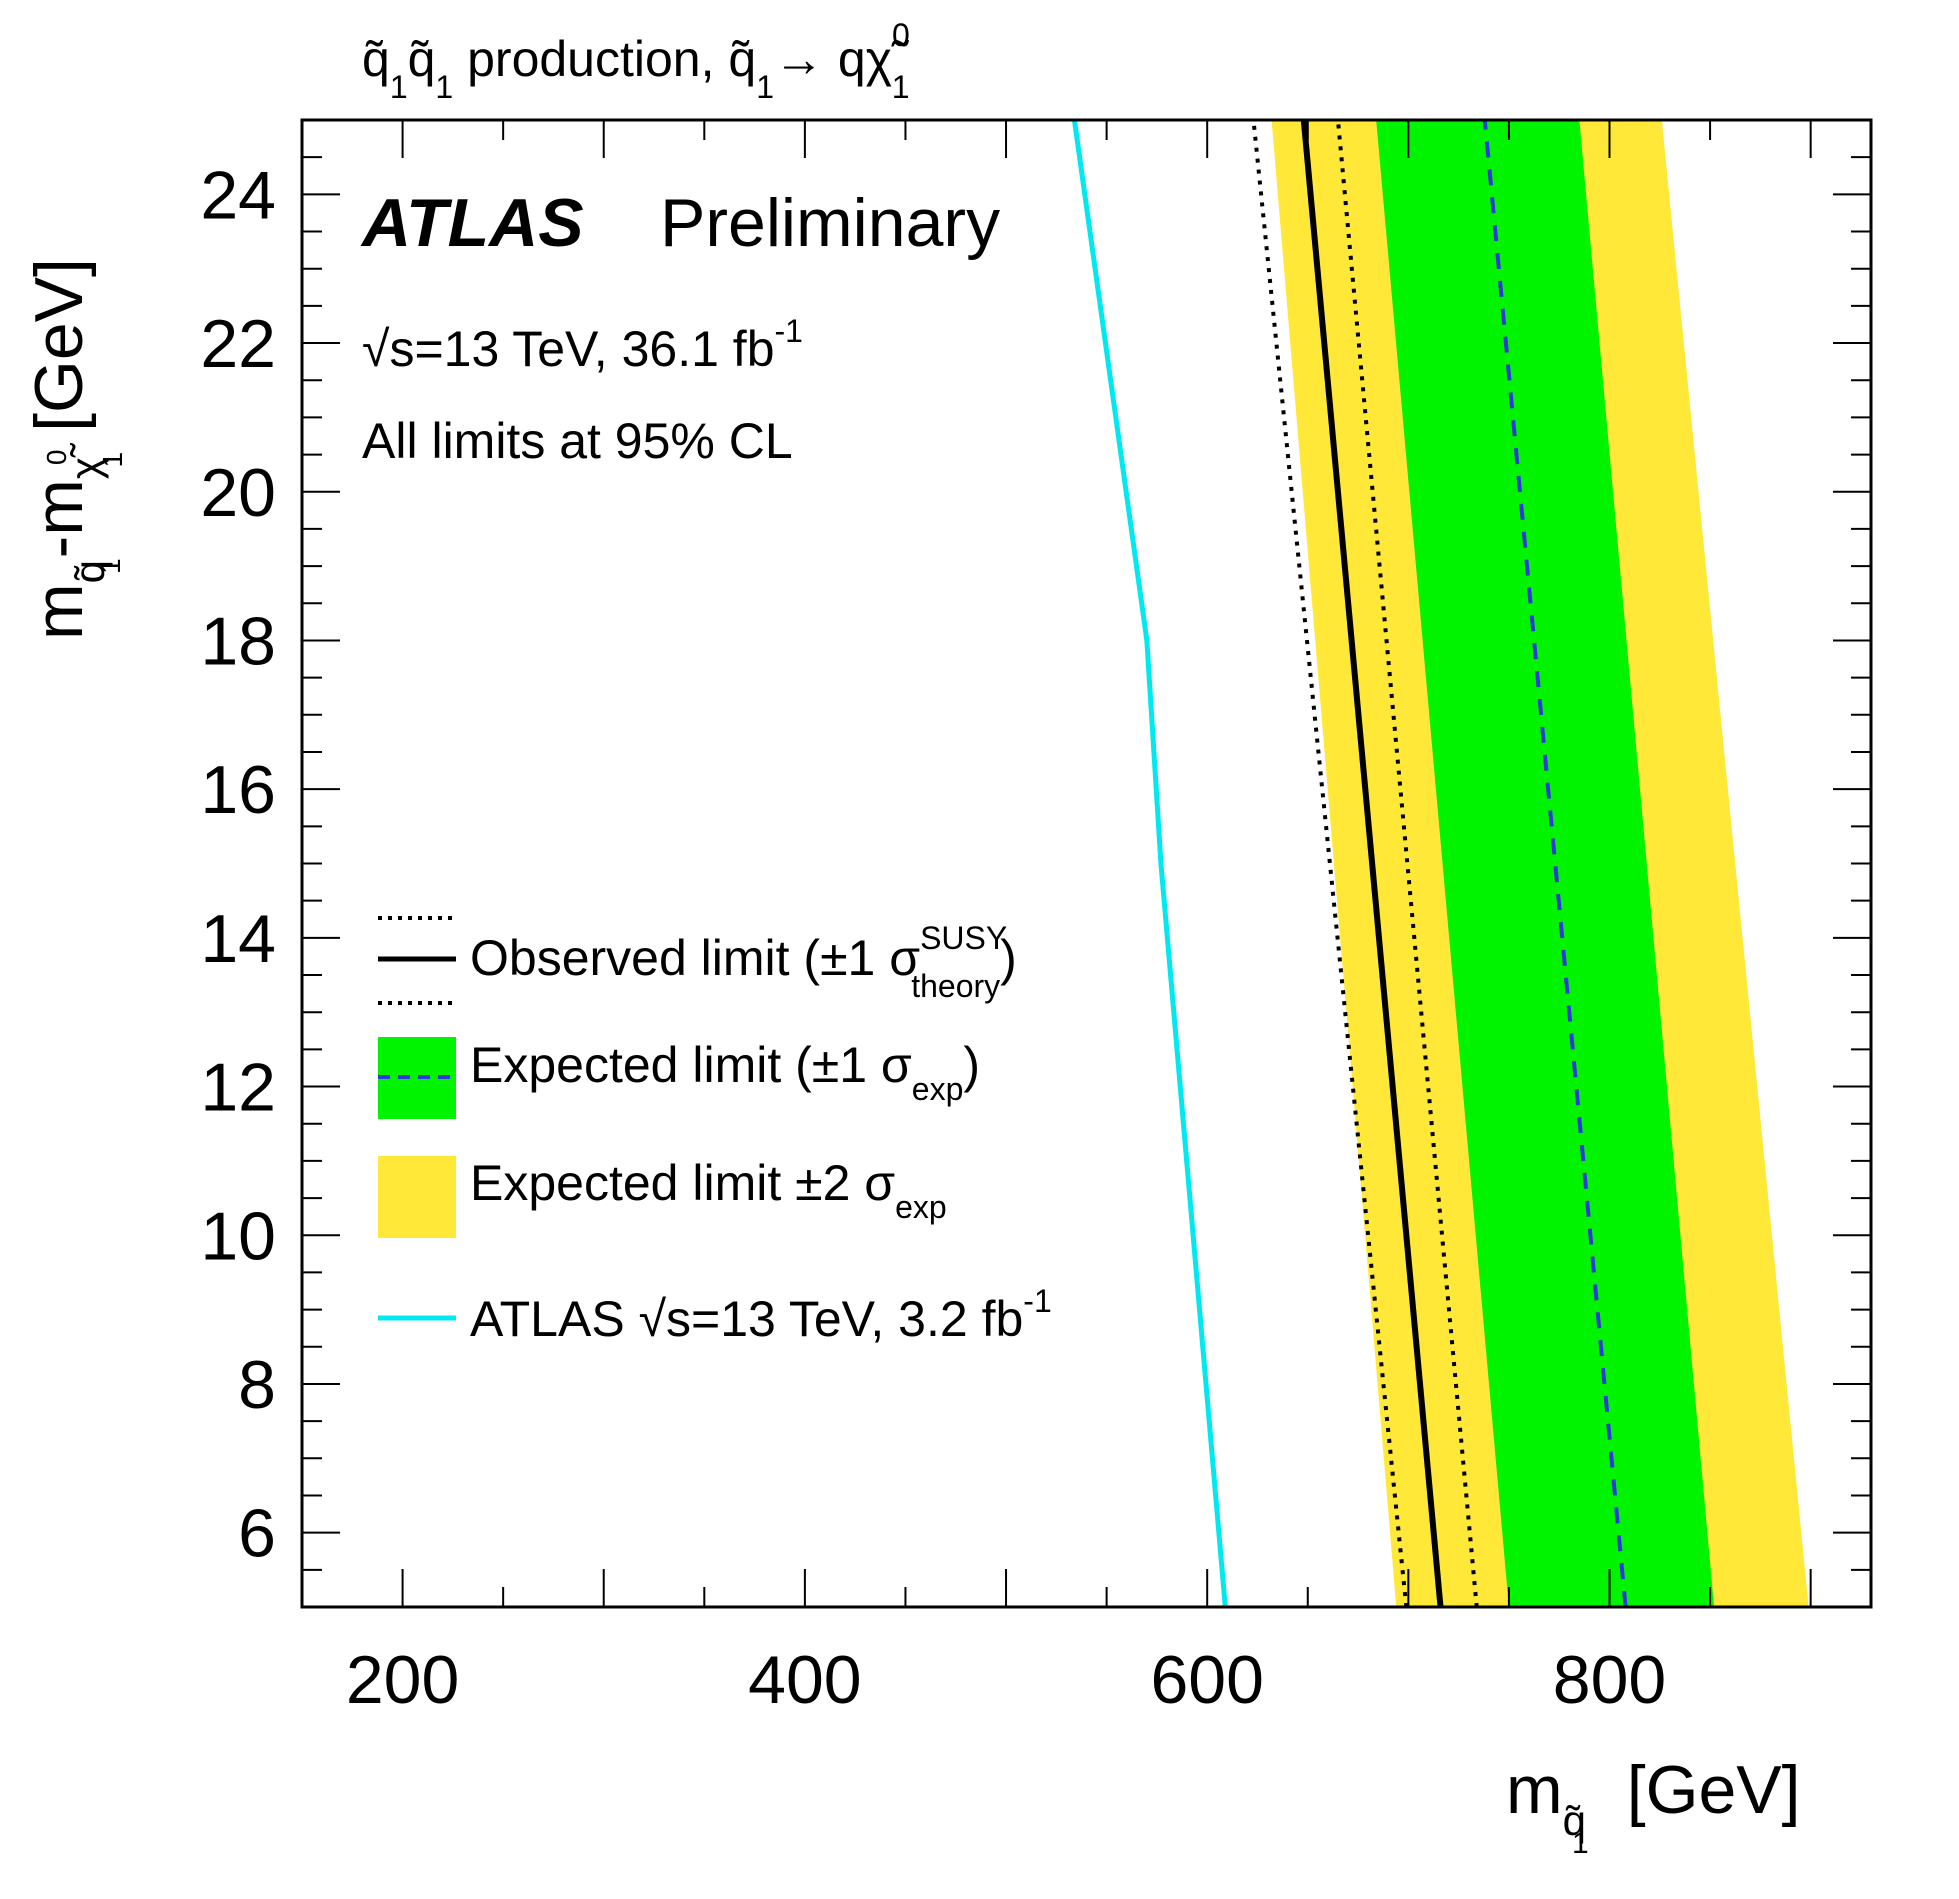 This screenshot has width=1959, height=1899. Describe the element at coordinates (830, 223) in the screenshot. I see `preliminary-label: Preliminary` at that location.